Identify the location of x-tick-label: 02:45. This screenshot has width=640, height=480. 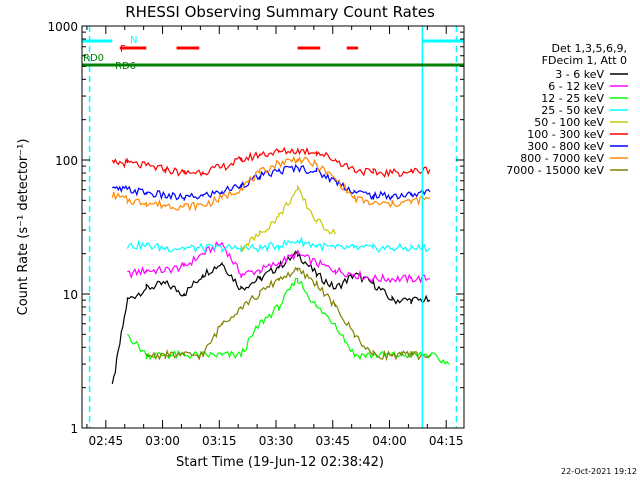
(106, 441).